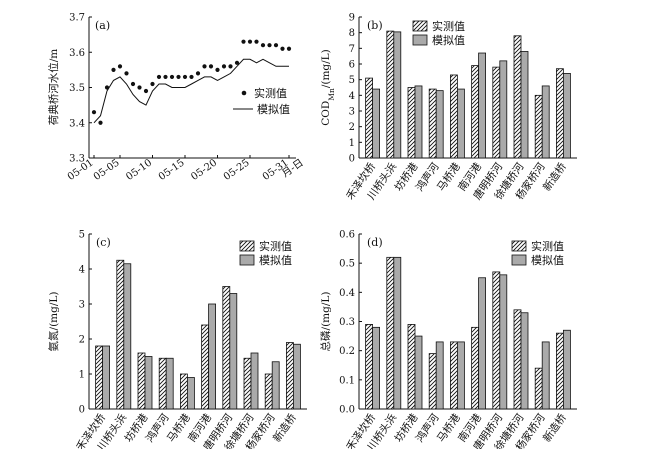 The height and width of the screenshot is (449, 663). Describe the element at coordinates (519, 260) in the screenshot. I see `d-legend-simulated-swatch` at that location.